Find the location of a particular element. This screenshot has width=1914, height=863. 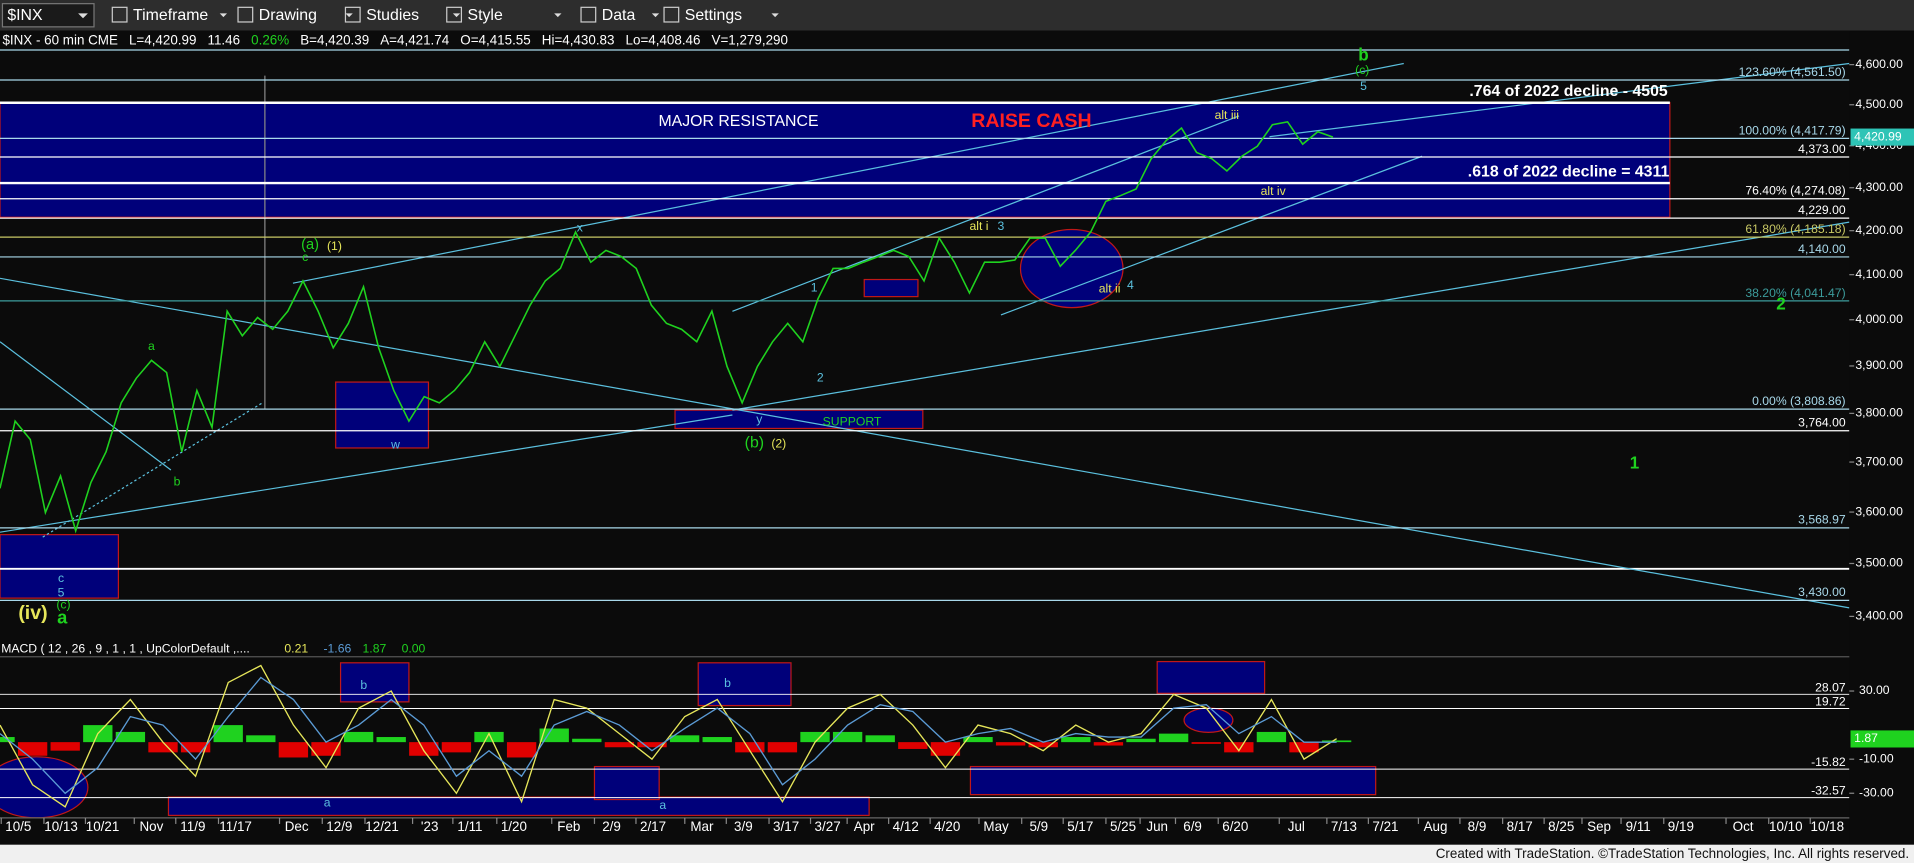

menu-item: Drawing is located at coordinates (288, 15).